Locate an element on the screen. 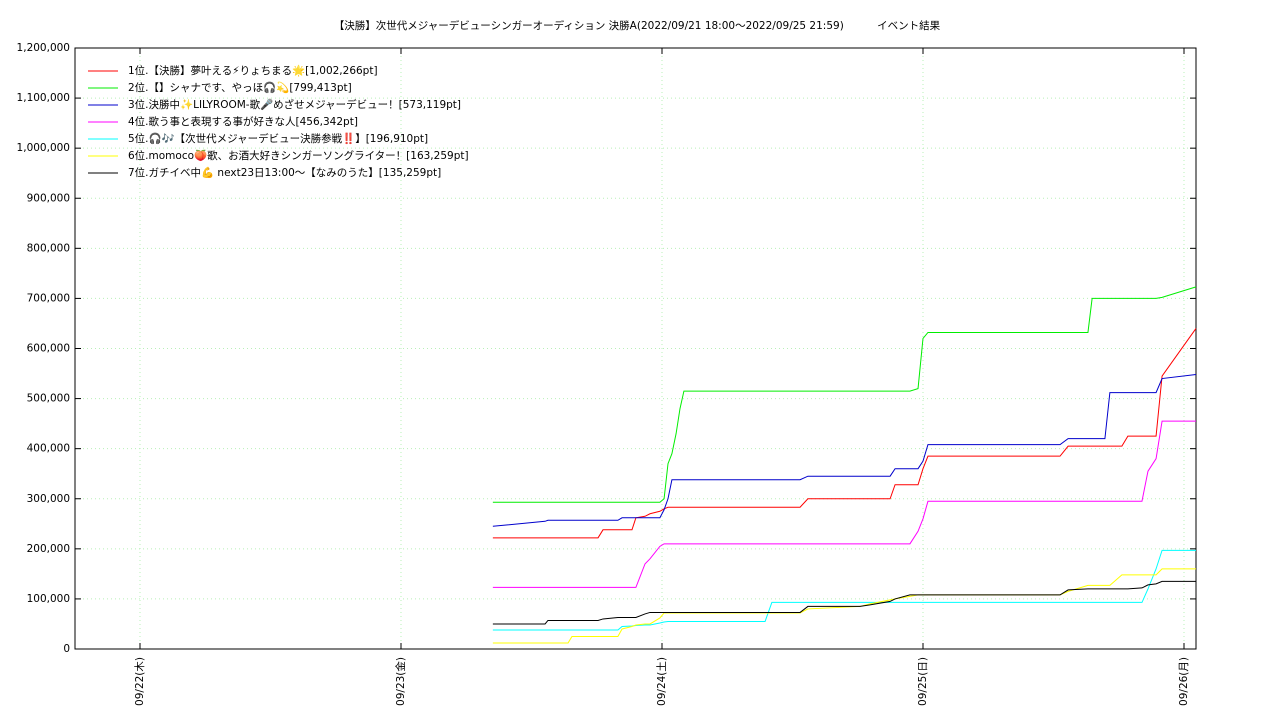  legend-label: 5位.🎧🎶【次世代メジャーデビュー決勝参戦‼️】[196,910pt] is located at coordinates (278, 138).